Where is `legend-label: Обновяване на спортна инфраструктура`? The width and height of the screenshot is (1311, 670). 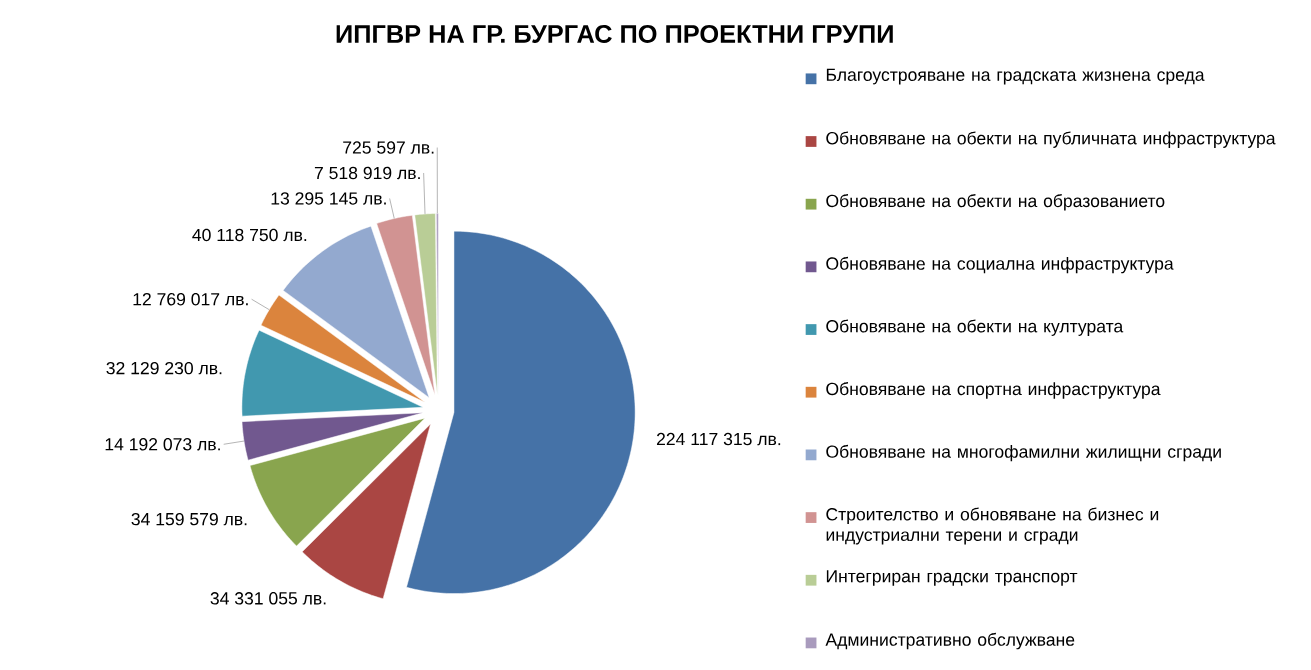
legend-label: Обновяване на спортна инфраструктура is located at coordinates (993, 390).